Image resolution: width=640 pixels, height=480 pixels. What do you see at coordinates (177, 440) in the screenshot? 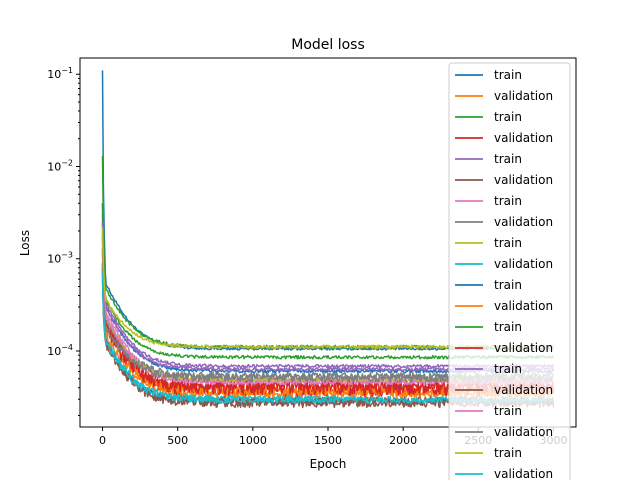
I see `x-tick-label: 500` at bounding box center [177, 440].